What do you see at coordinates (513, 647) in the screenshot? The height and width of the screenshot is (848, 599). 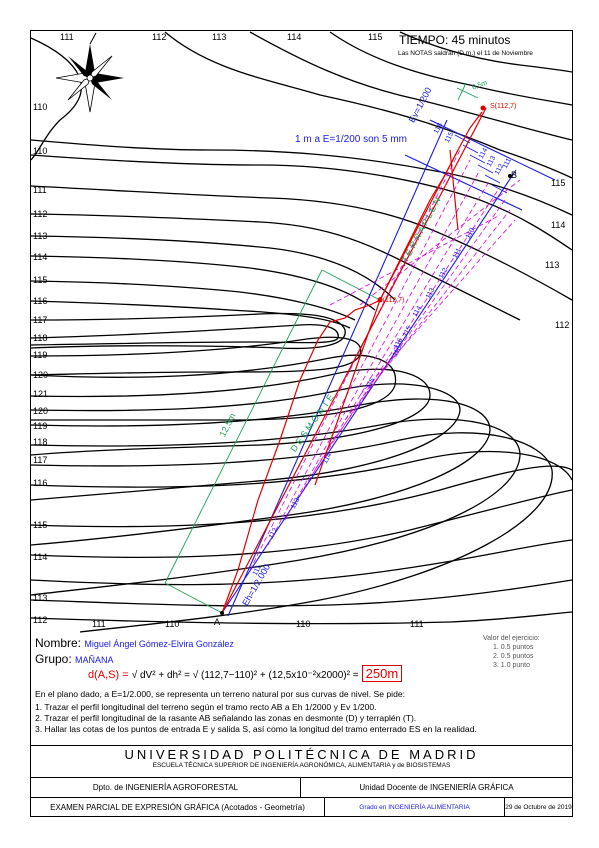 I see `valor-item: 1. 0.5 puntos` at bounding box center [513, 647].